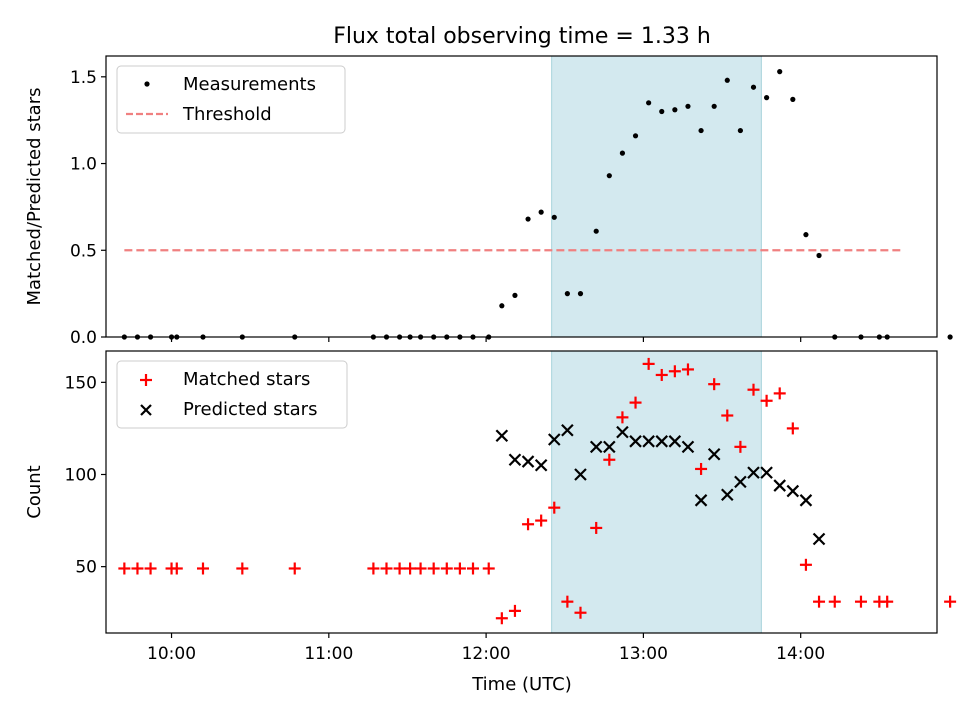  Describe the element at coordinates (86, 568) in the screenshot. I see `y-tick-label: 50` at that location.